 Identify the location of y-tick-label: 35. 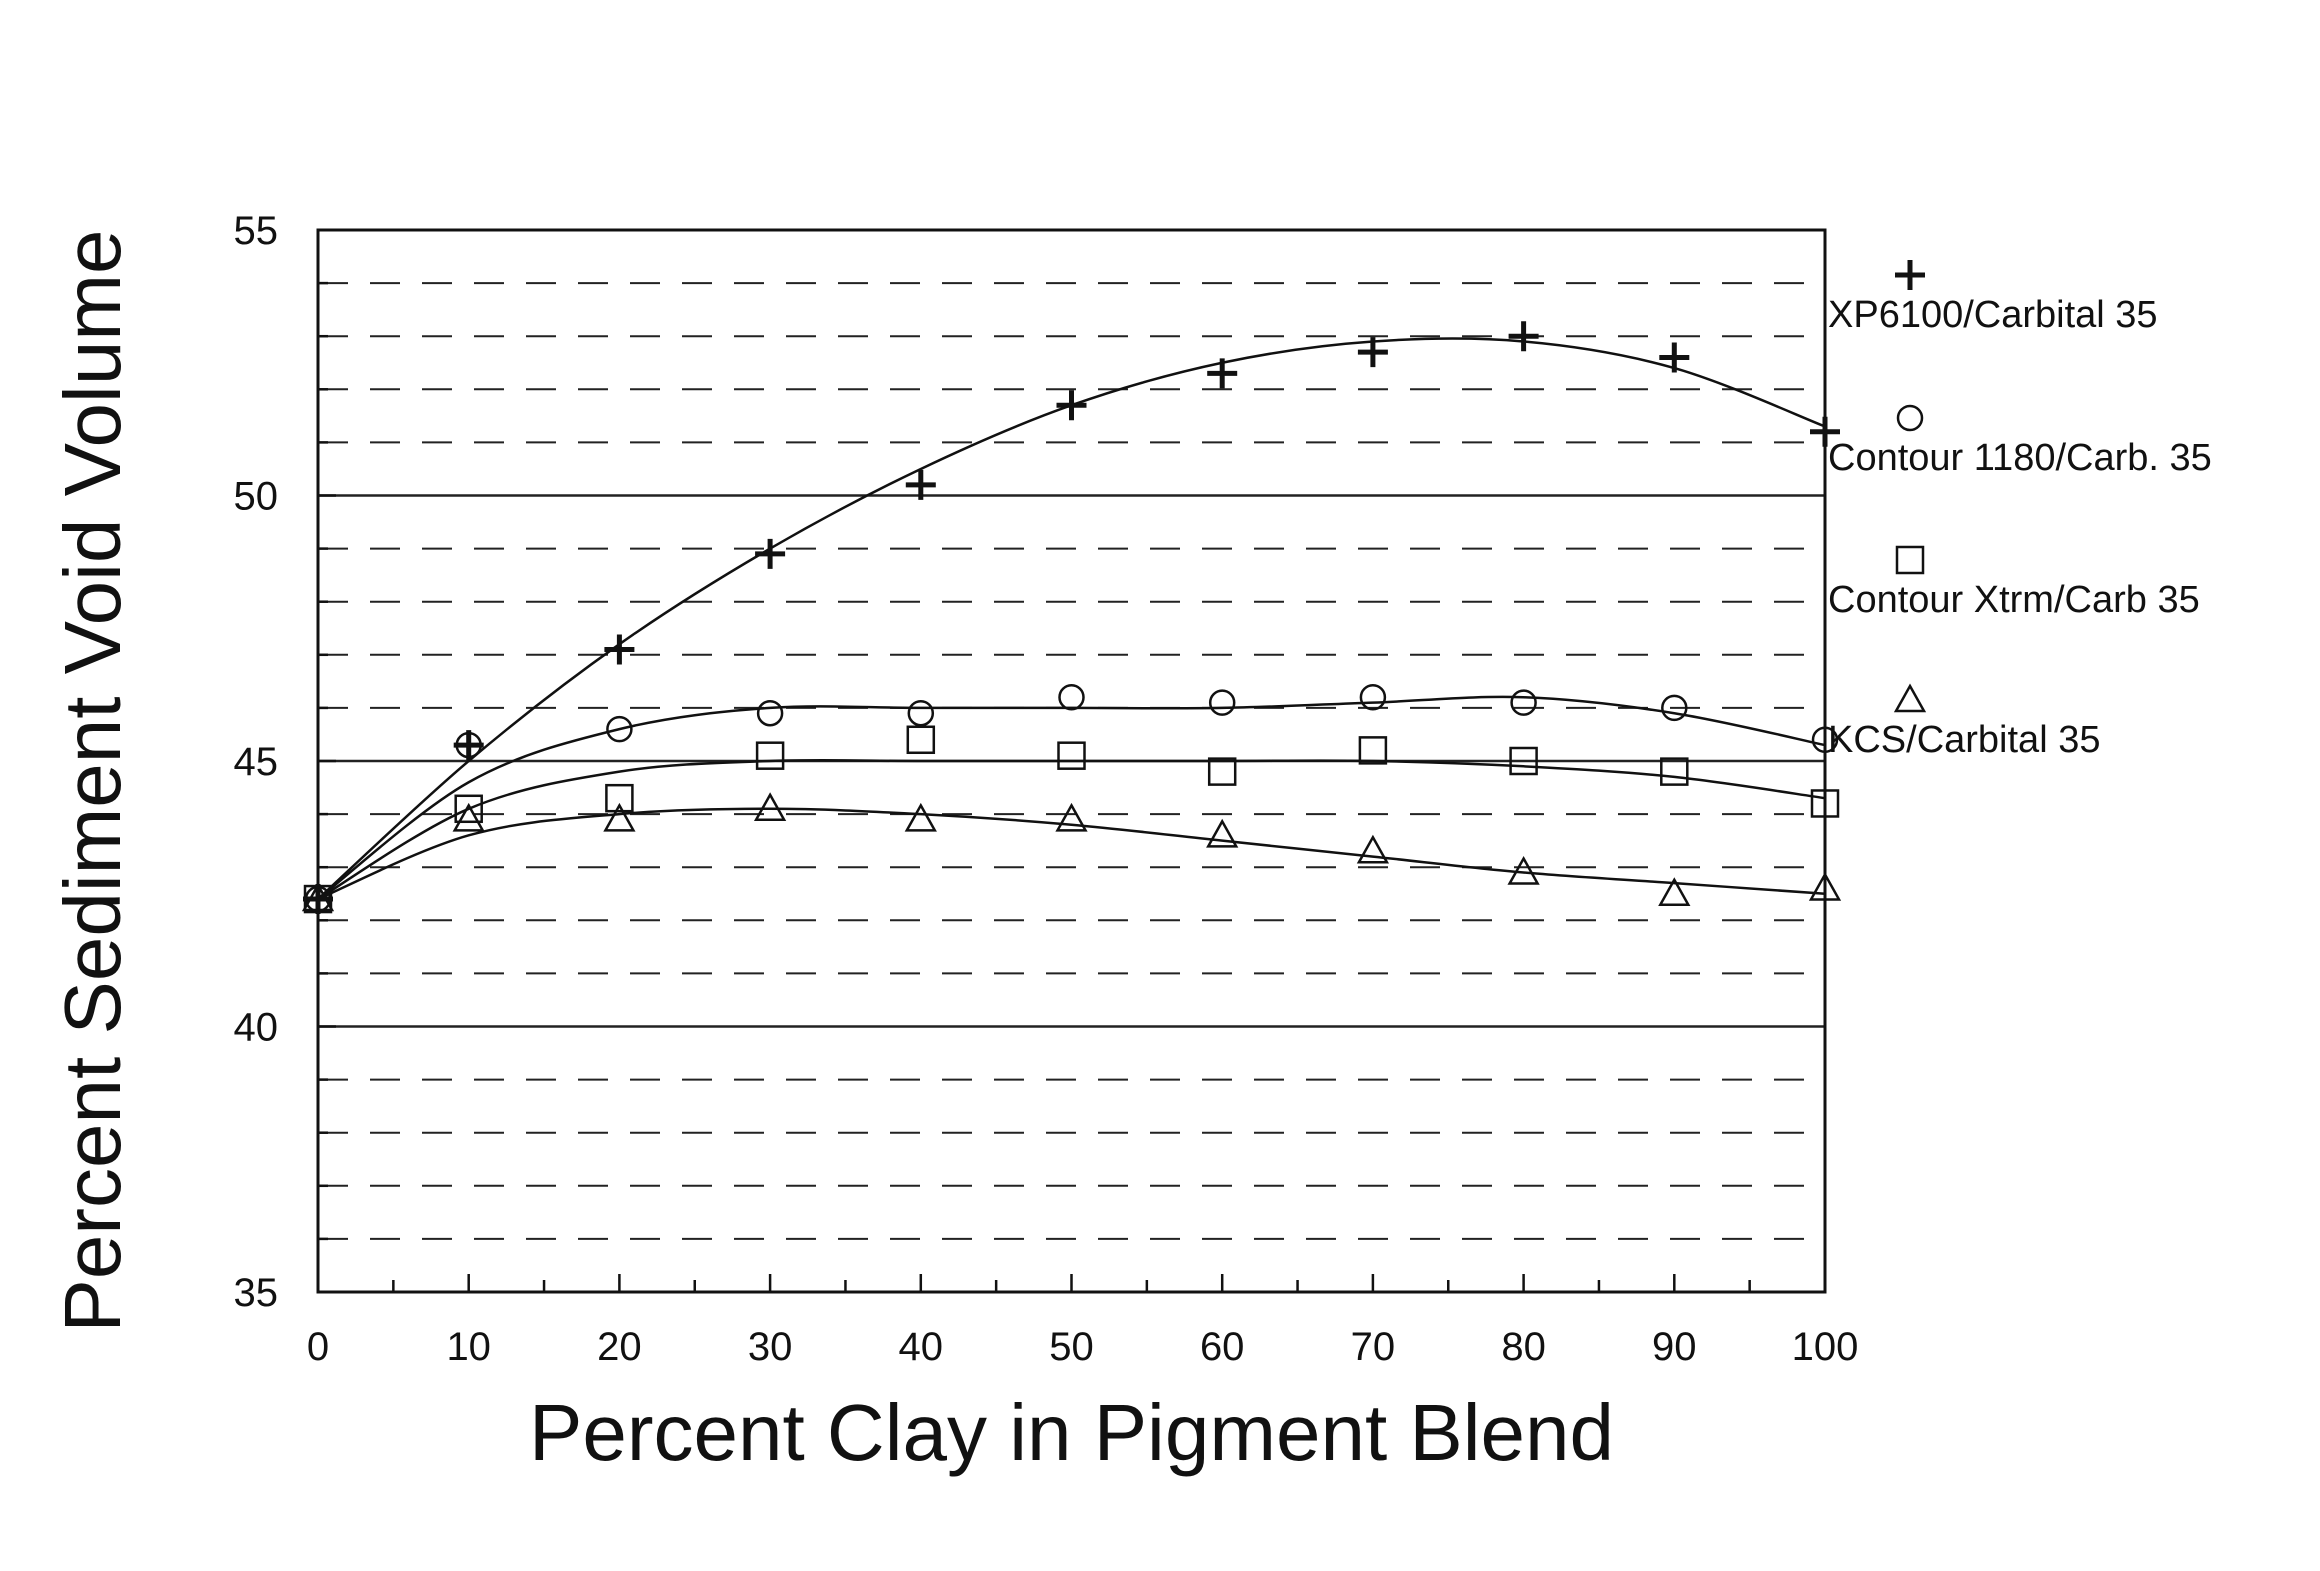
(256, 1293).